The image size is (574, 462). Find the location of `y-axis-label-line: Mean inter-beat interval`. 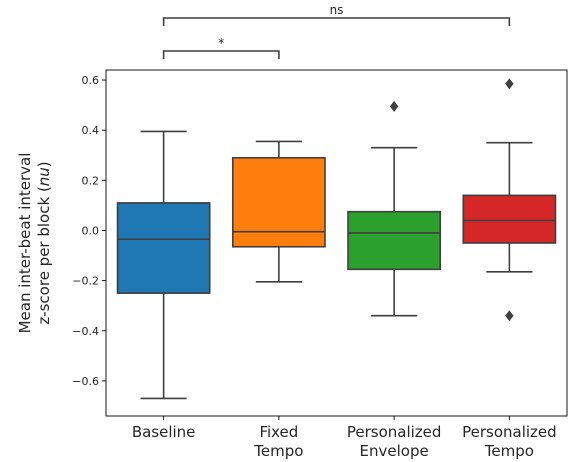

y-axis-label-line: Mean inter-beat interval is located at coordinates (25, 243).